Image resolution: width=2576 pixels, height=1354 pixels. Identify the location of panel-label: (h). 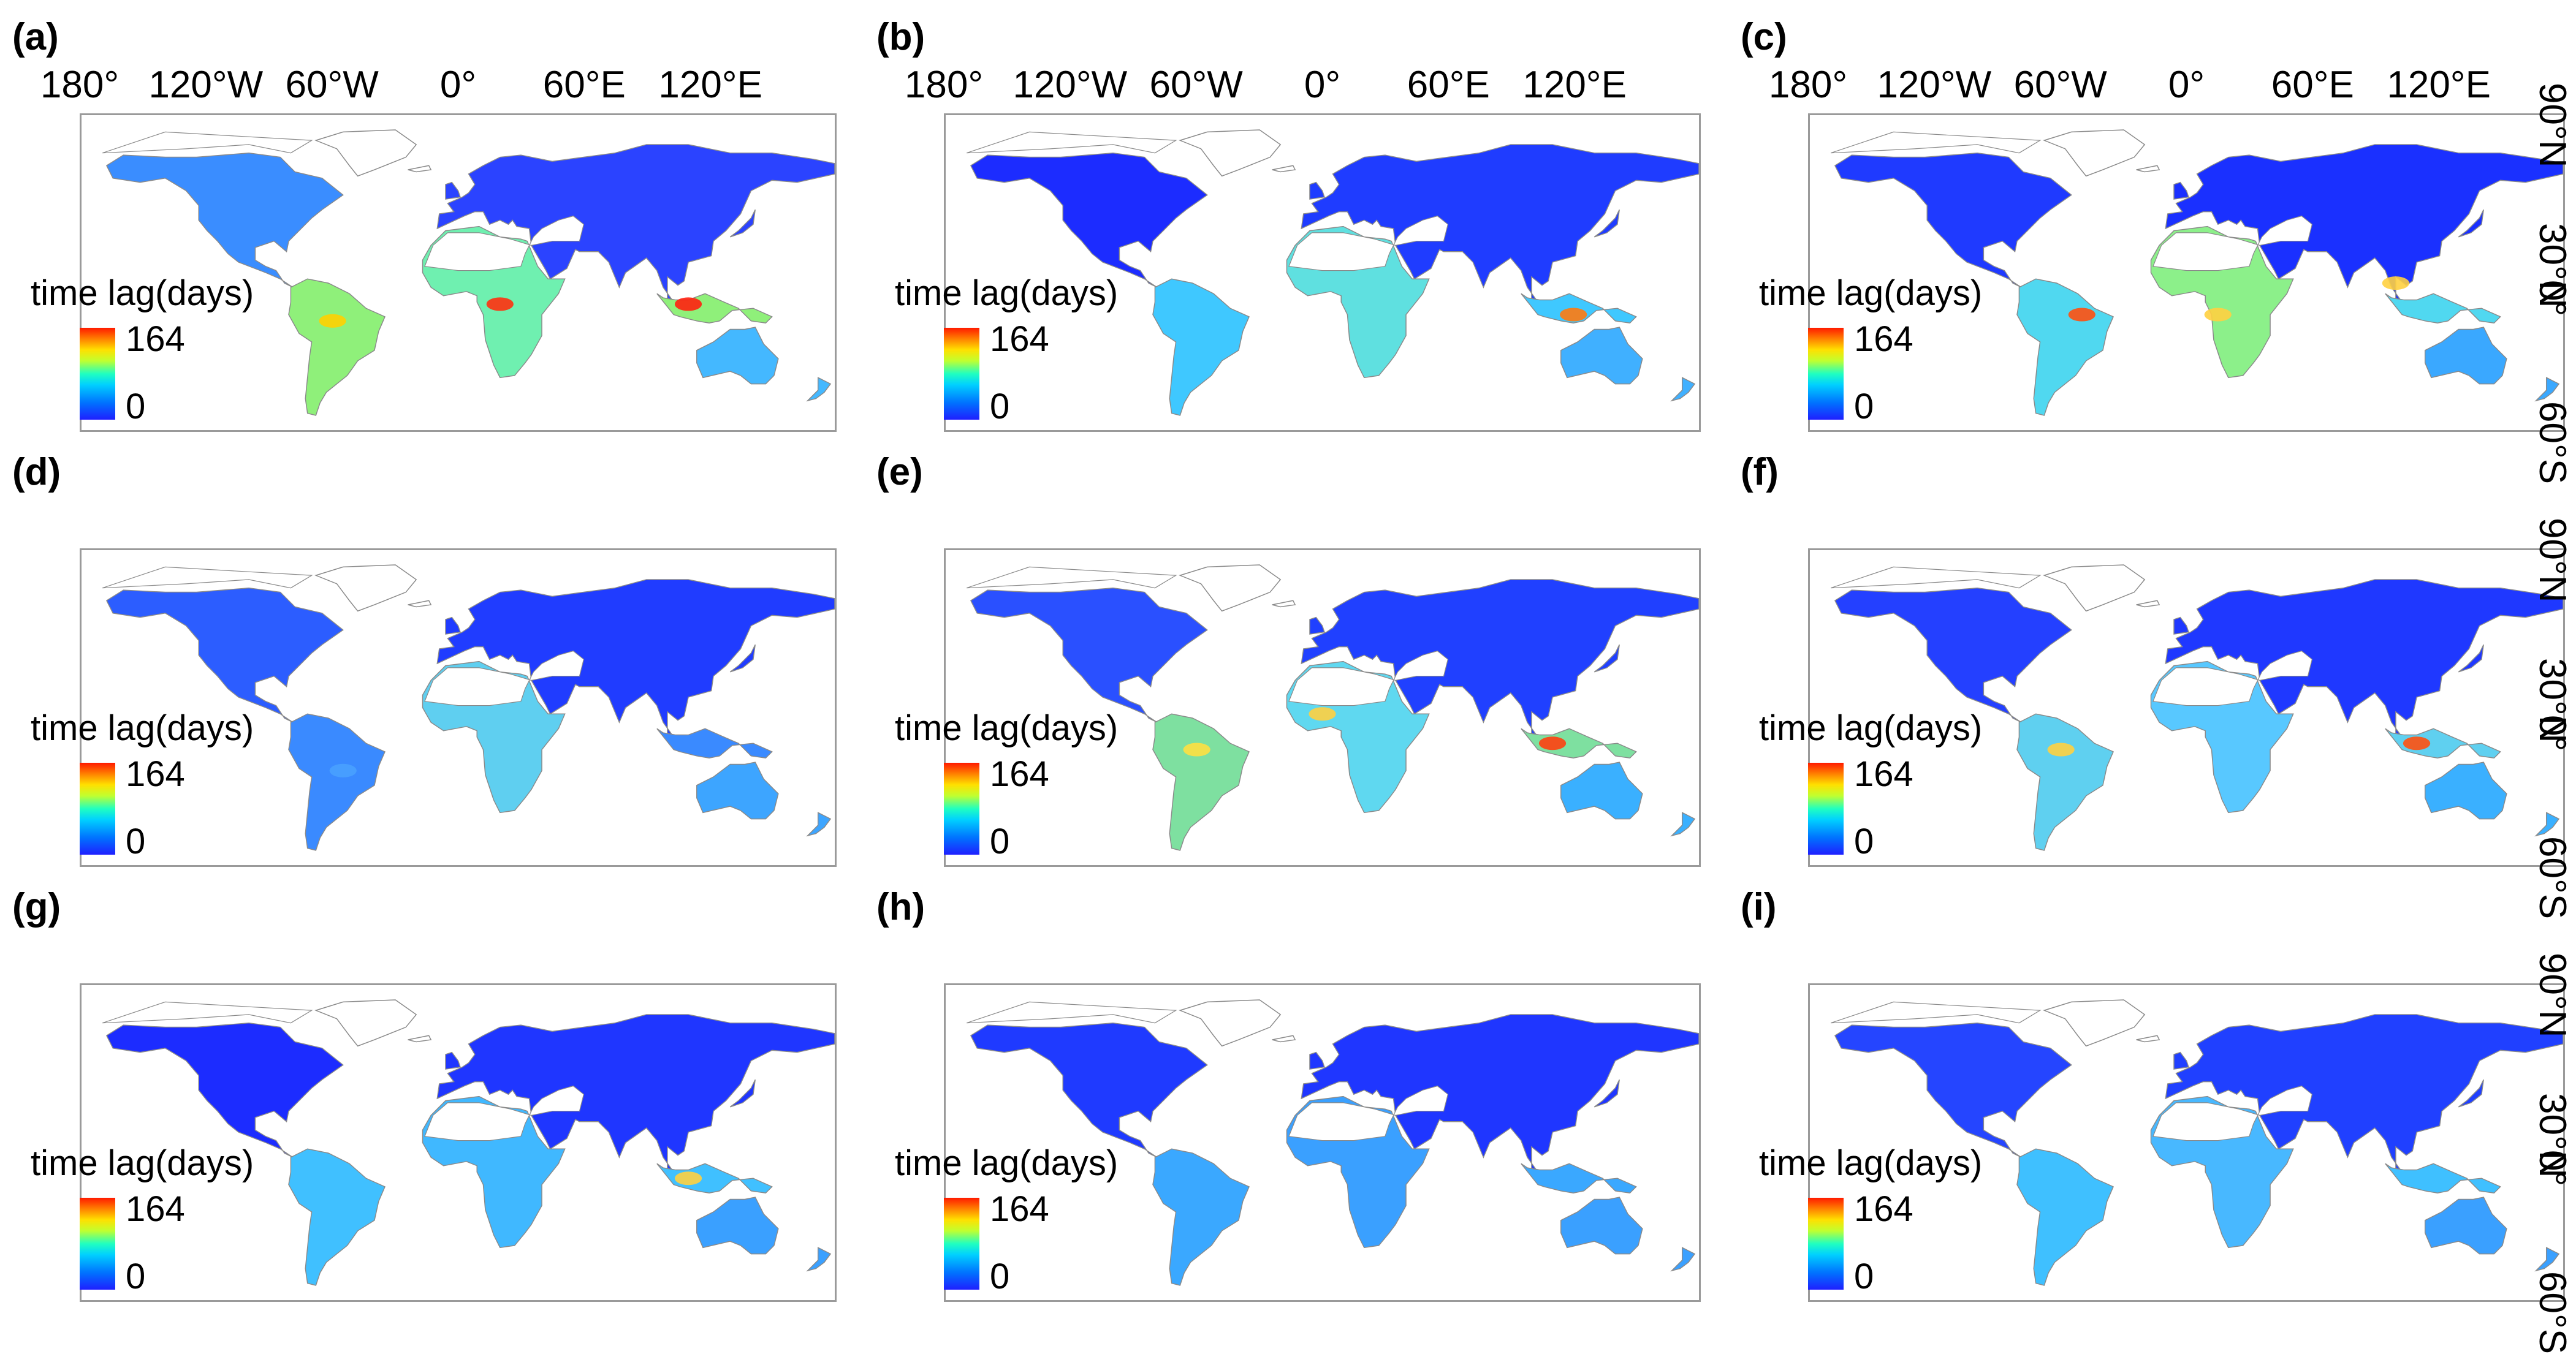
(900, 907).